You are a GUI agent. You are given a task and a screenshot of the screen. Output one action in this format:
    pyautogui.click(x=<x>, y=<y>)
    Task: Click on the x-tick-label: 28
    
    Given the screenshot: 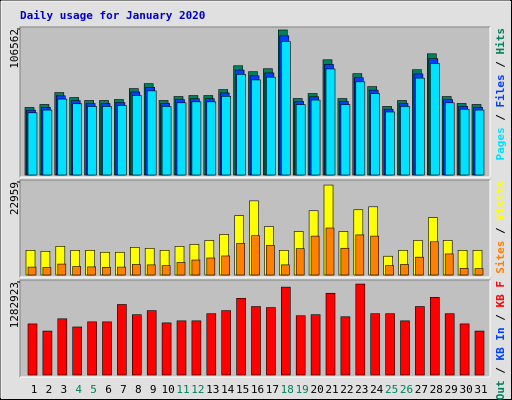 What is the action you would take?
    pyautogui.click(x=436, y=389)
    